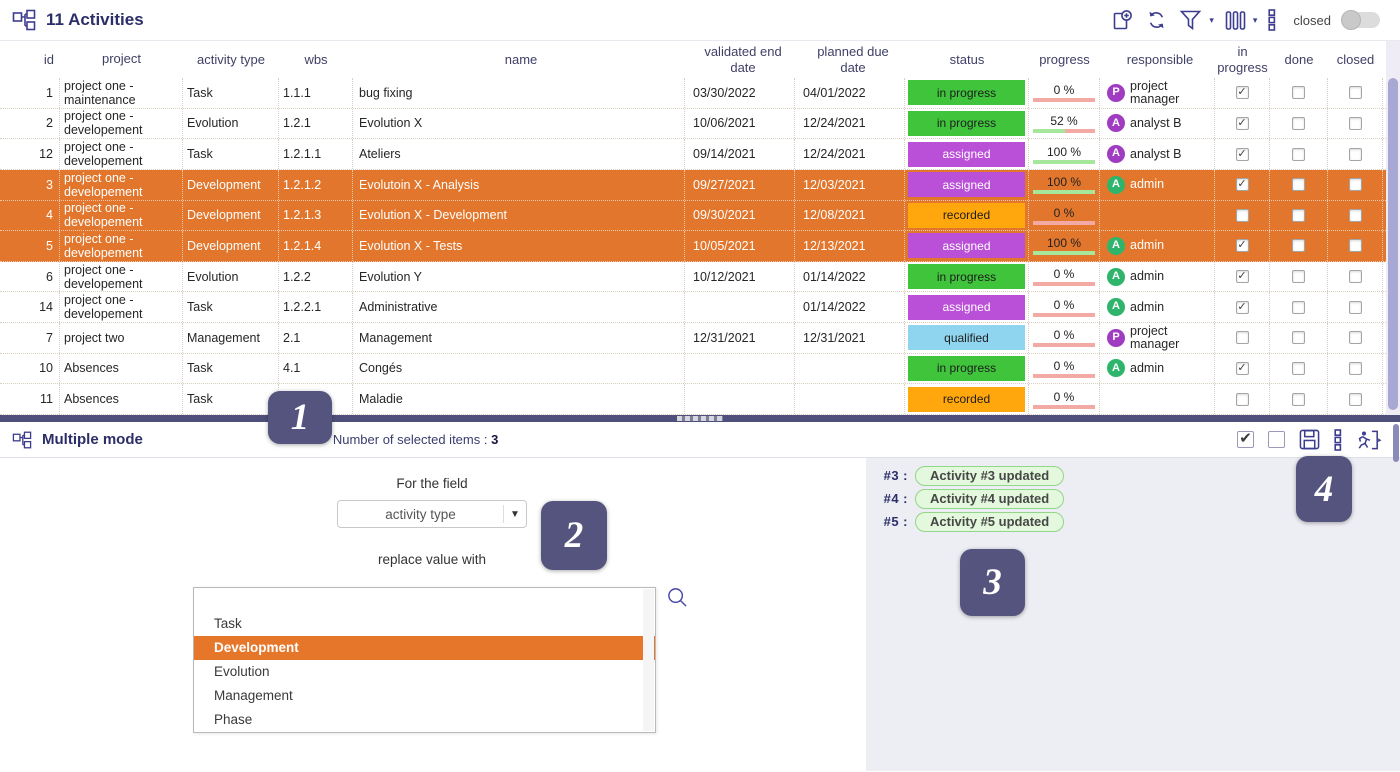  I want to click on save-icon, so click(1309, 439).